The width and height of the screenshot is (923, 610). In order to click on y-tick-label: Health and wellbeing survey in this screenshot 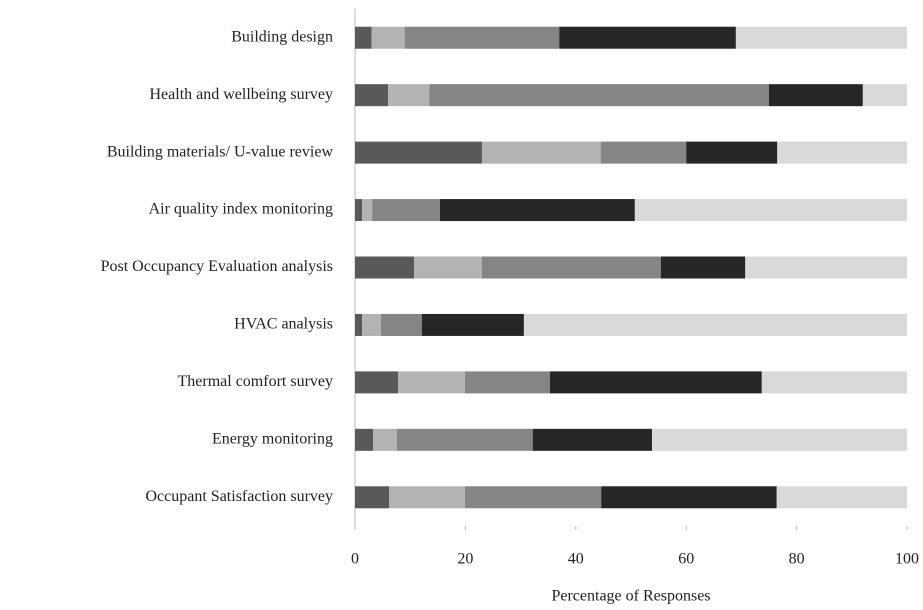, I will do `click(242, 94)`.